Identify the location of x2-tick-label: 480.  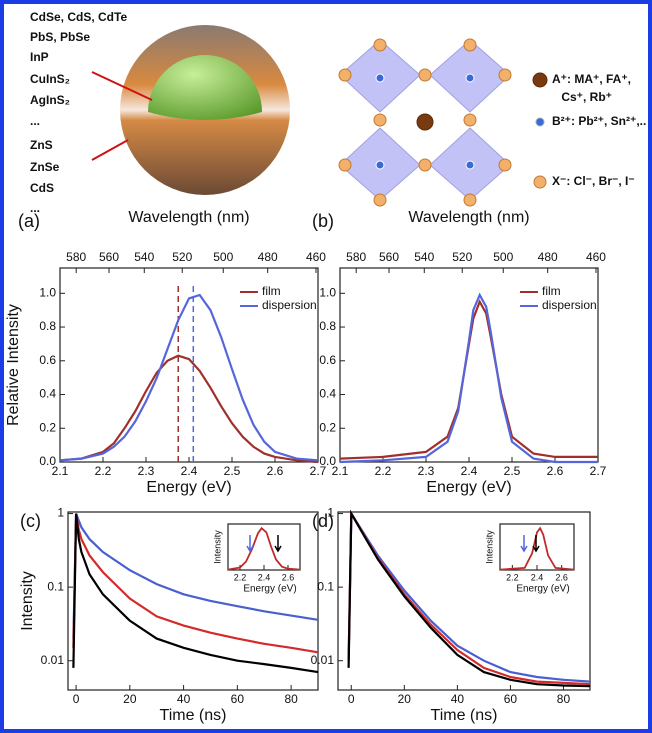
(268, 257).